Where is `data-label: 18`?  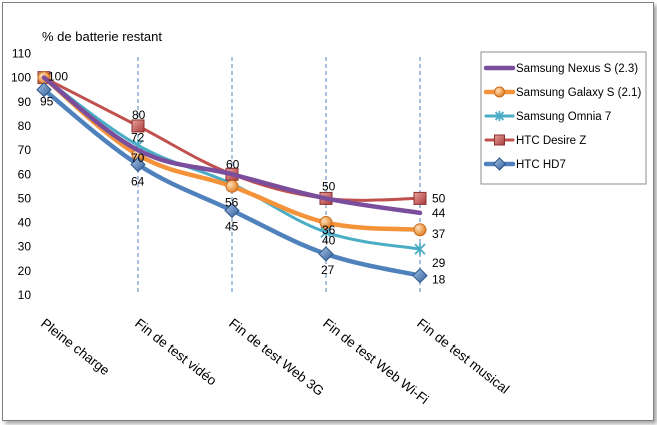 data-label: 18 is located at coordinates (439, 280).